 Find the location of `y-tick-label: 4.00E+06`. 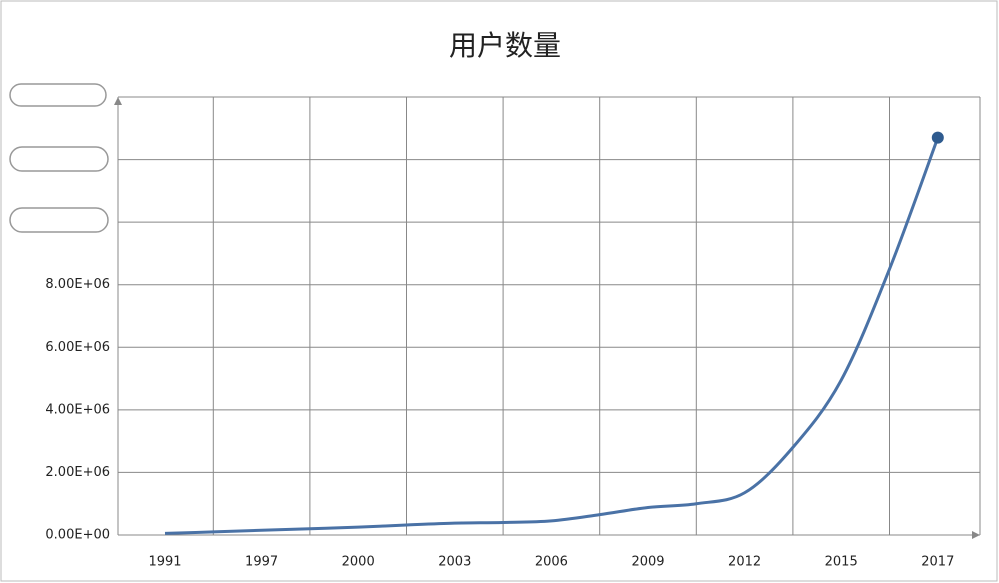

y-tick-label: 4.00E+06 is located at coordinates (77, 409).